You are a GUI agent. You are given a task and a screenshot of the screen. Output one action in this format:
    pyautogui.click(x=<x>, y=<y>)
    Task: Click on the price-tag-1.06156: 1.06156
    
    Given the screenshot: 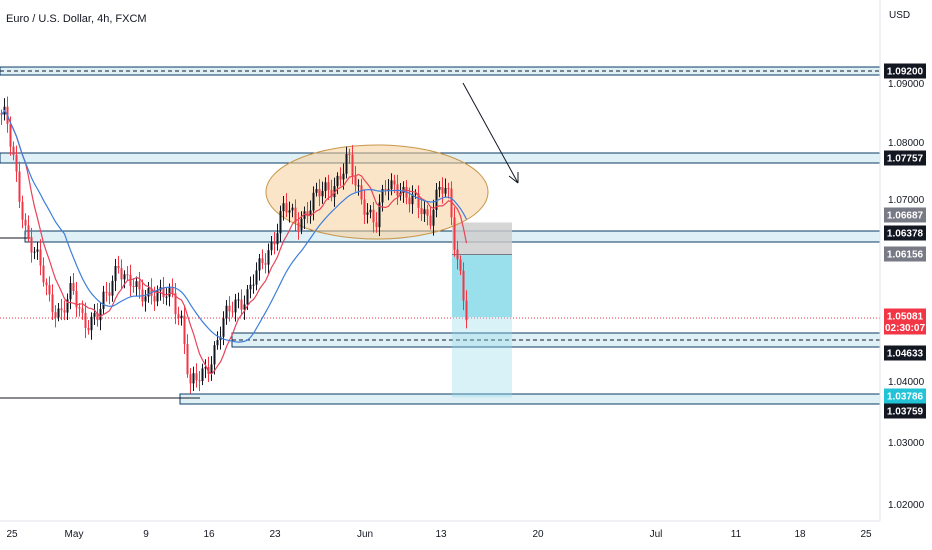 What is the action you would take?
    pyautogui.click(x=905, y=255)
    